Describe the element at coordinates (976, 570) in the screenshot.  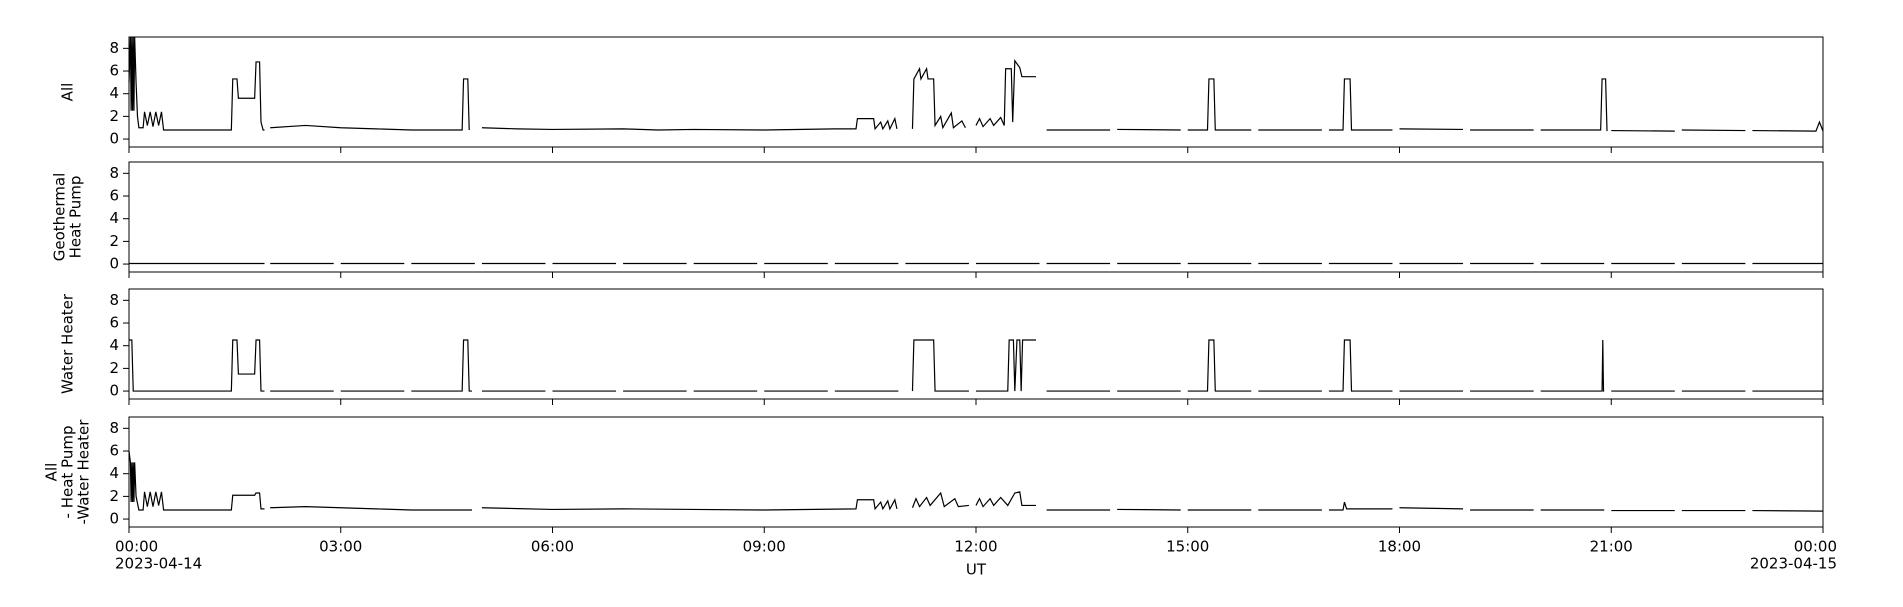
I see `x-axis-label: UT` at that location.